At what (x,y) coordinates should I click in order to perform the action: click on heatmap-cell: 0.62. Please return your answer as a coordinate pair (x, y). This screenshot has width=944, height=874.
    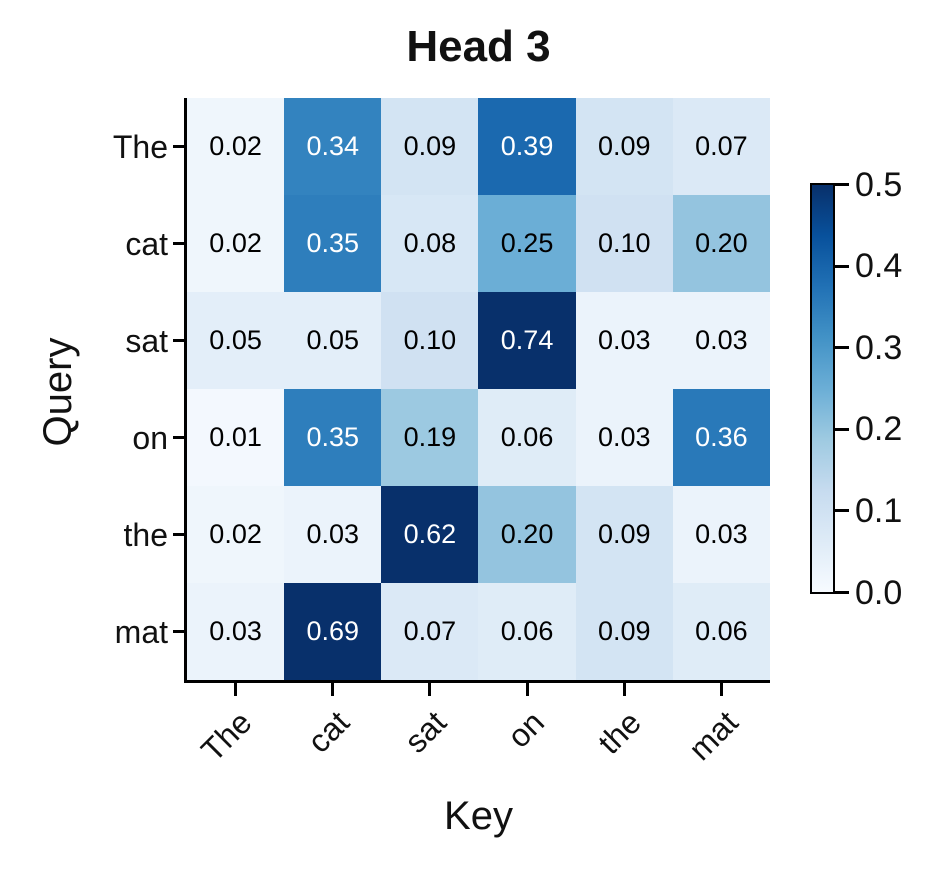
    Looking at the image, I should click on (430, 534).